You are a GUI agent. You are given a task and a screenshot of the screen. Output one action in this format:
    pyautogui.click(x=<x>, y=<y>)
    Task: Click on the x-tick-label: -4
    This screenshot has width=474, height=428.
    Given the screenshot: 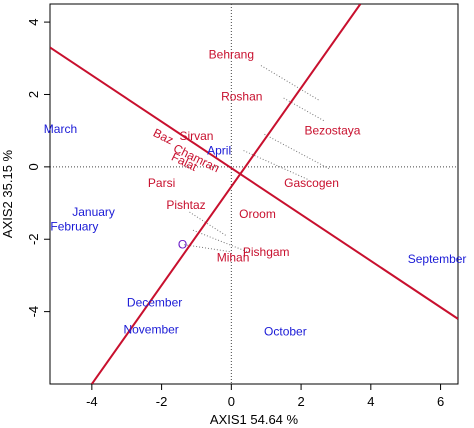 What is the action you would take?
    pyautogui.click(x=92, y=401)
    